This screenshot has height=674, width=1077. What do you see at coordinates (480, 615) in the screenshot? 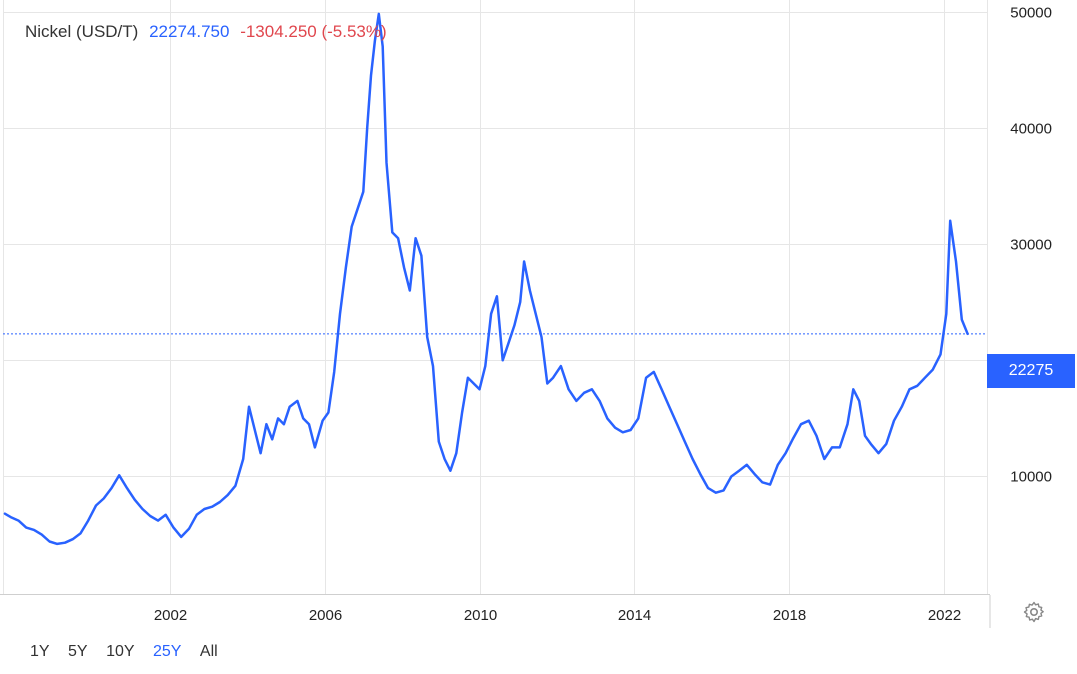
I see `x-tick-label: 2010` at bounding box center [480, 615].